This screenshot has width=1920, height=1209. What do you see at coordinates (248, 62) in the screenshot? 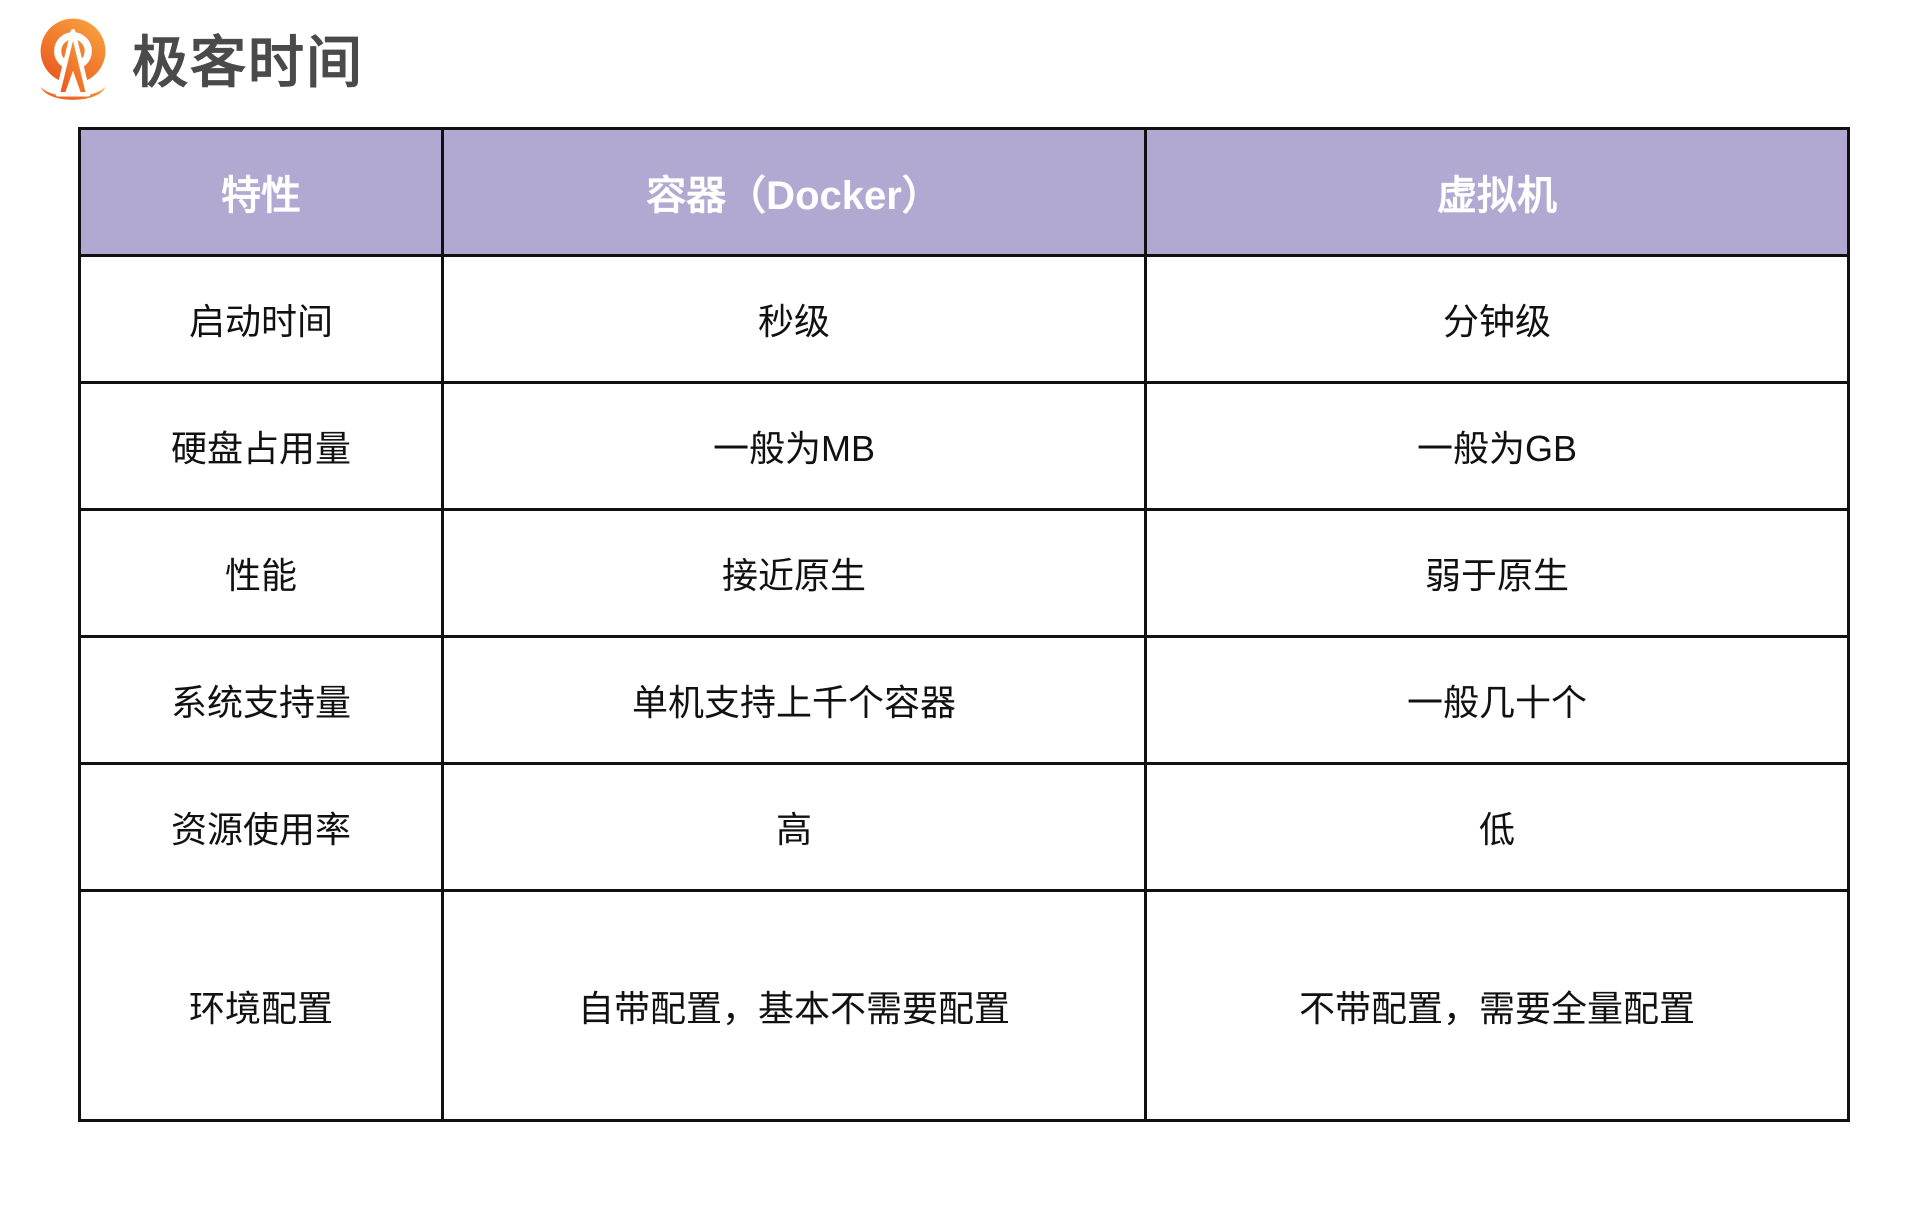
I see `brand-name: 极客时间` at bounding box center [248, 62].